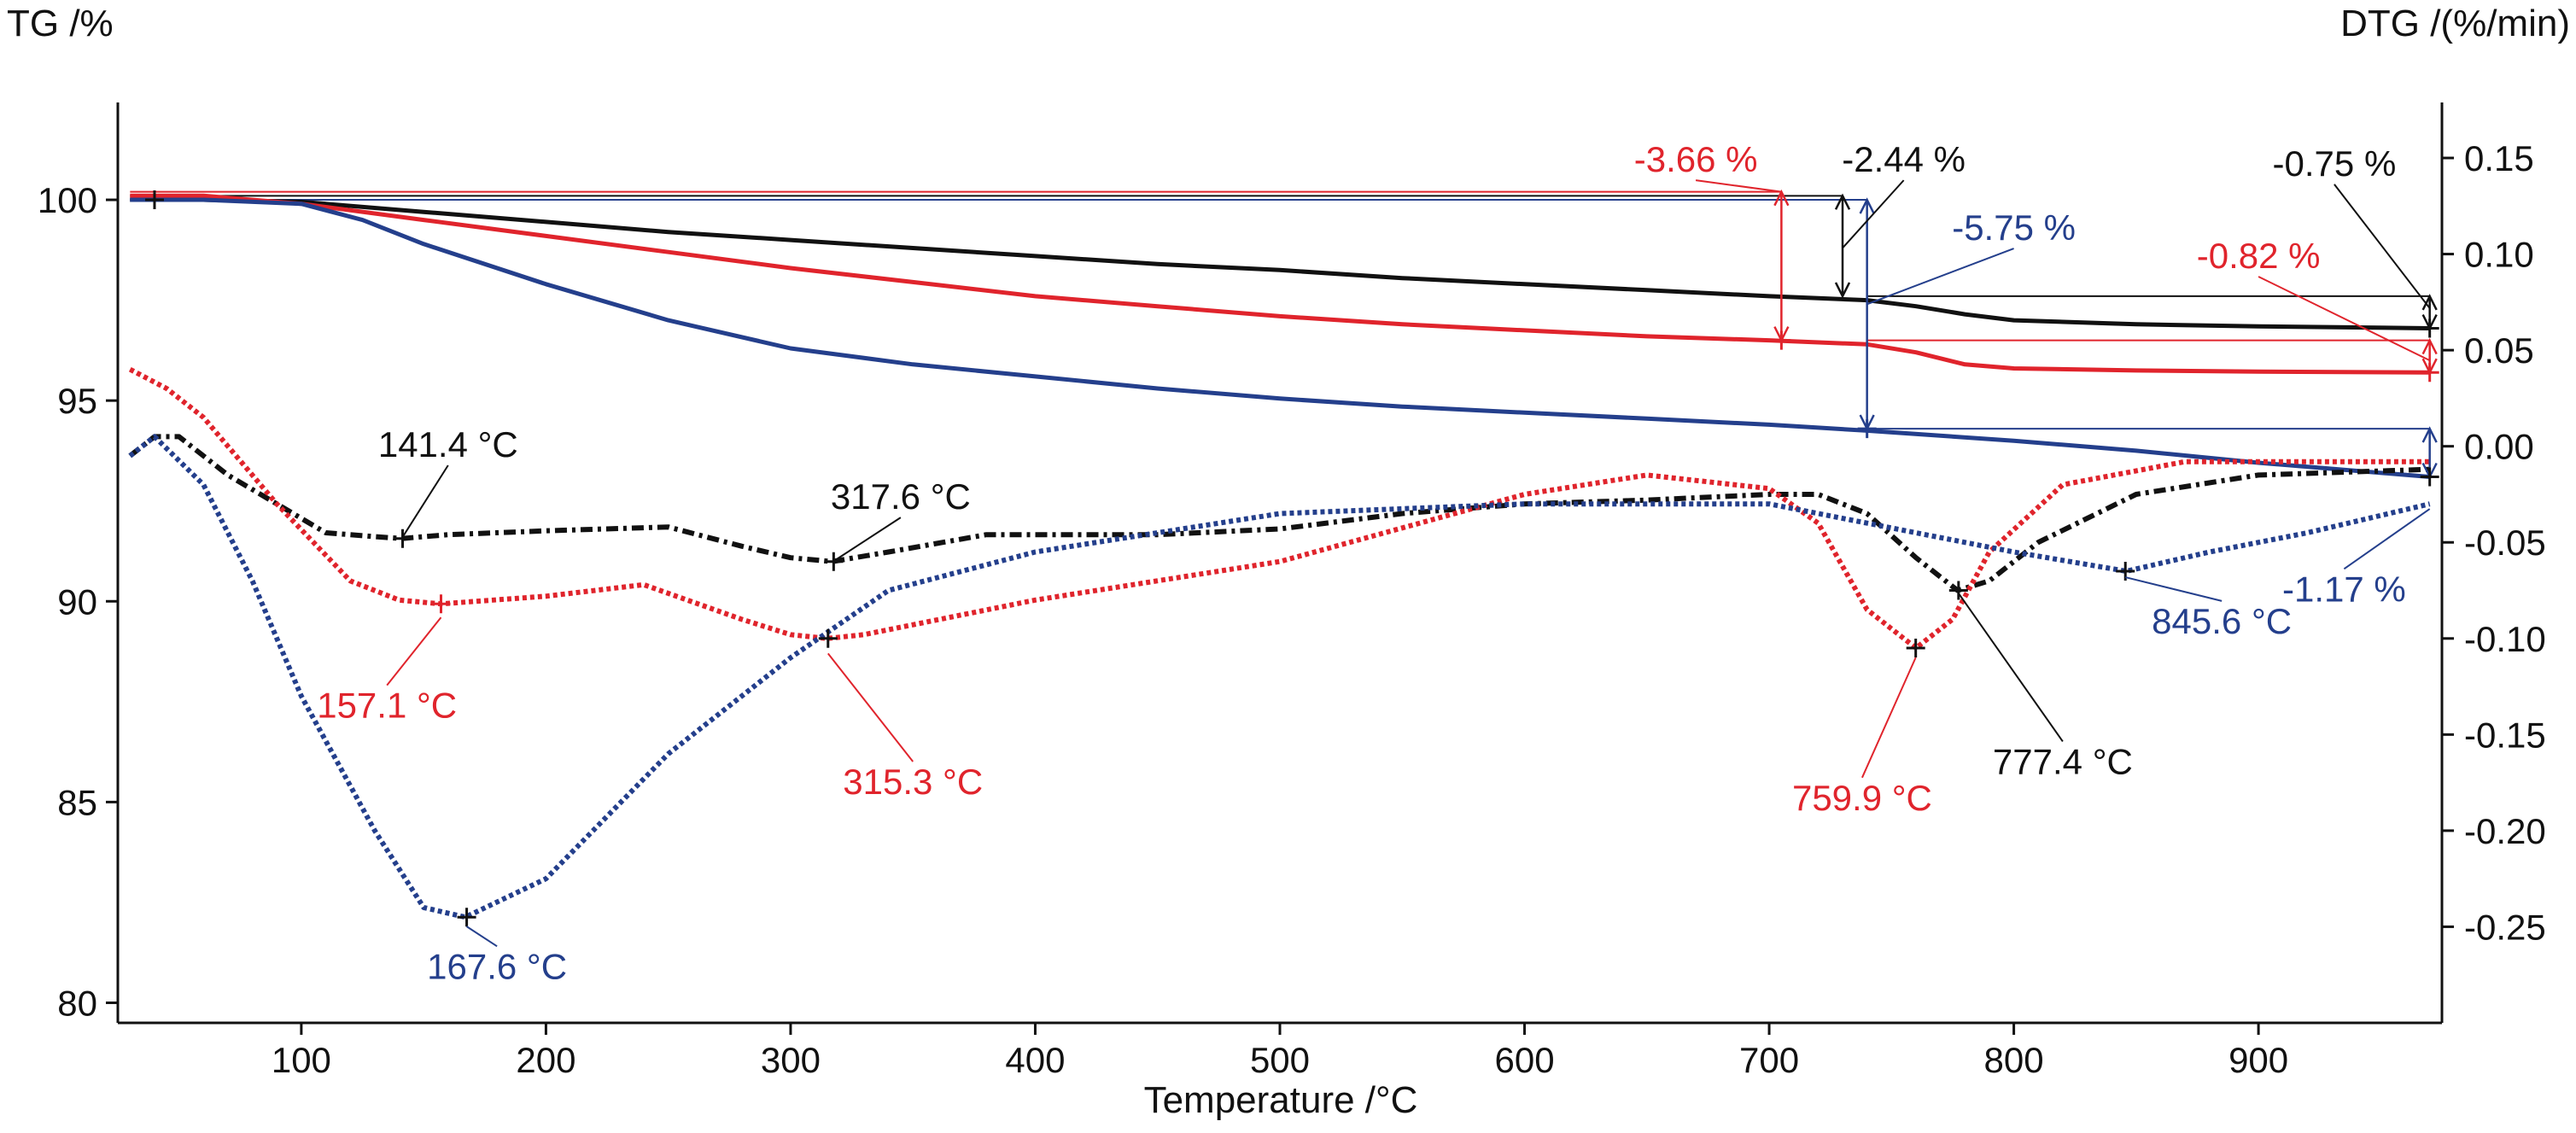 The image size is (2576, 1133). I want to click on ann-157-label: 157.1 °C, so click(387, 706).